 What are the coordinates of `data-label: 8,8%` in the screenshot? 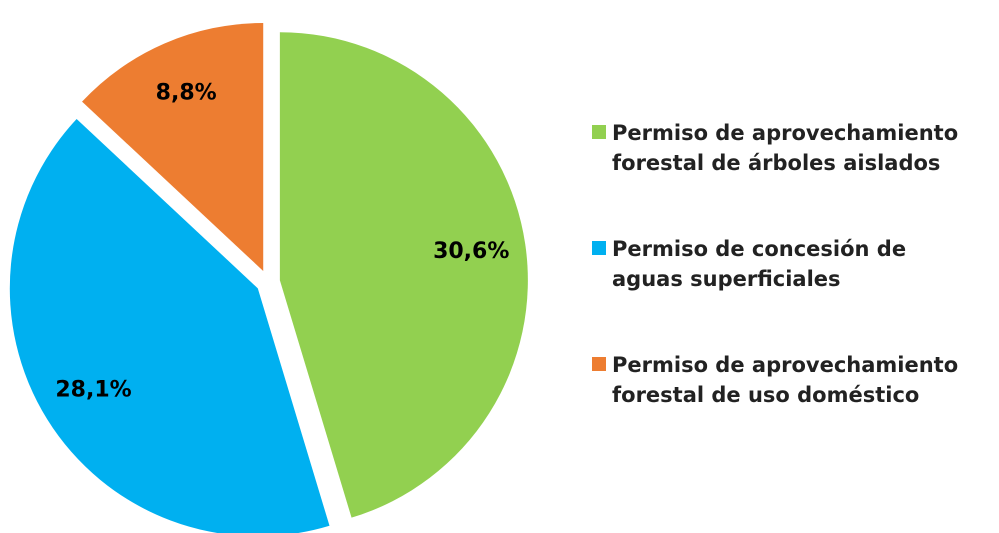 It's located at (186, 93).